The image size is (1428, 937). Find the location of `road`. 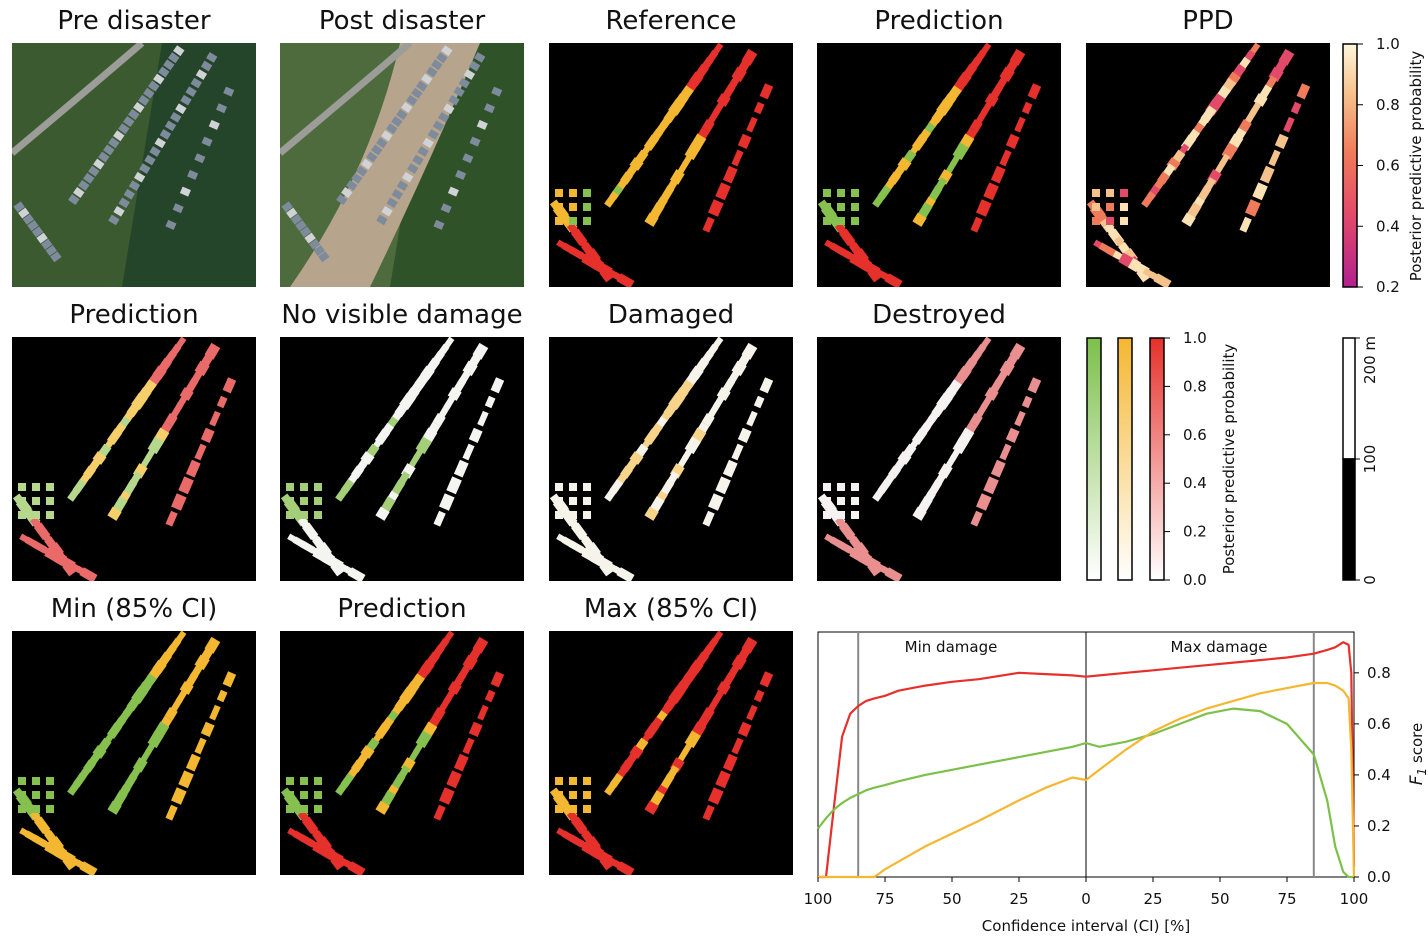

road is located at coordinates (78, 99).